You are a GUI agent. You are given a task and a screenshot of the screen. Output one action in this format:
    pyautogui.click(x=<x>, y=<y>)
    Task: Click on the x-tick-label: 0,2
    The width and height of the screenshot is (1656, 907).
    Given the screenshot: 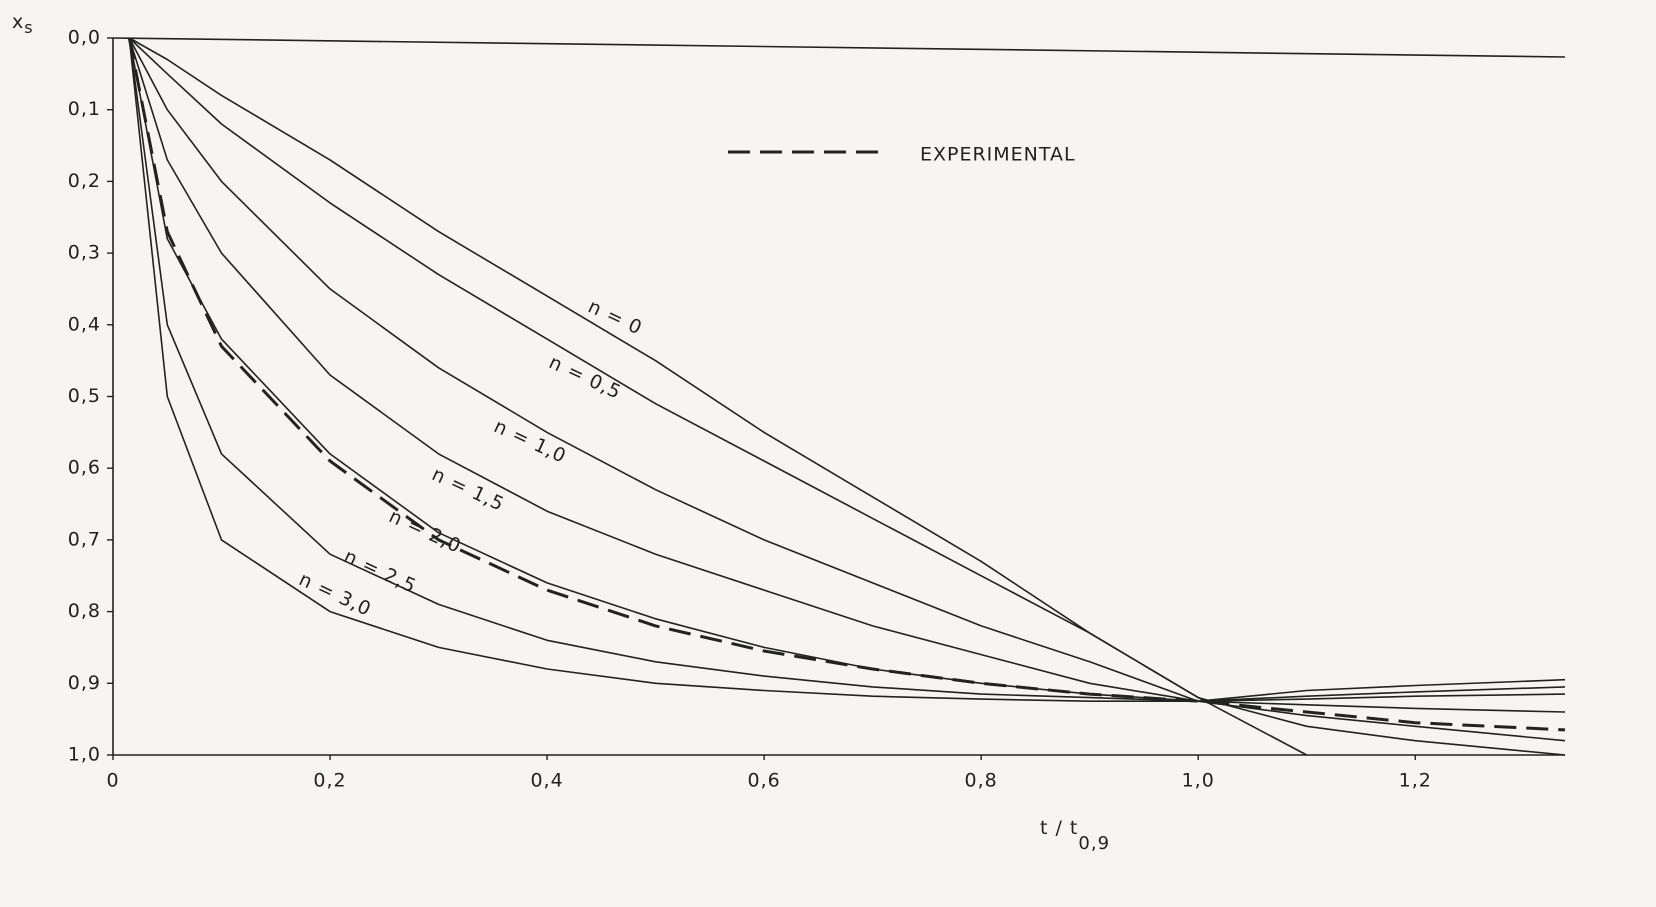 What is the action you would take?
    pyautogui.click(x=329, y=781)
    